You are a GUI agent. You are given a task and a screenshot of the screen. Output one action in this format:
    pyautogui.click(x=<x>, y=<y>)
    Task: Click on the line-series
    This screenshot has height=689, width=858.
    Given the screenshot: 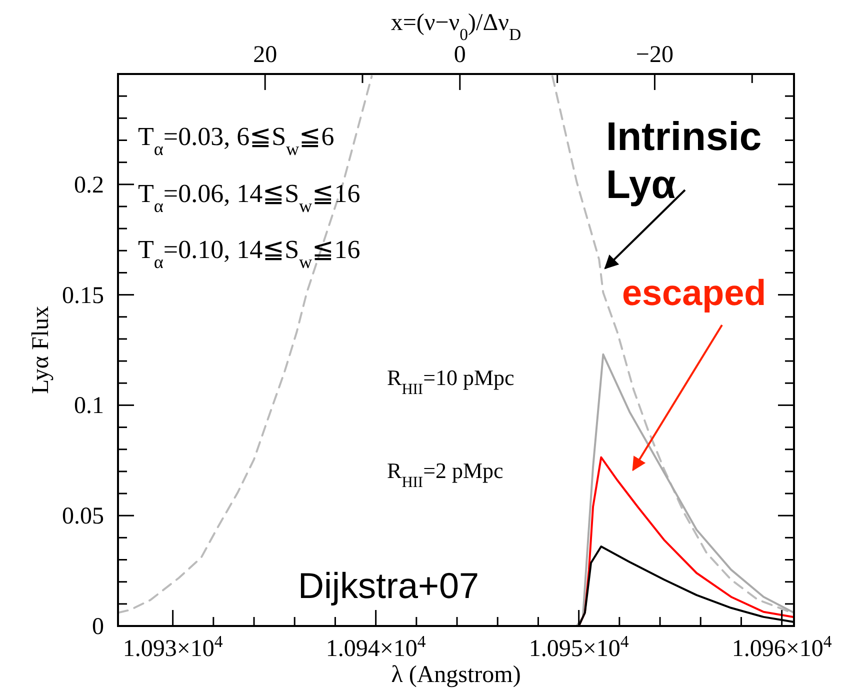 What is the action you would take?
    pyautogui.click(x=685, y=490)
    